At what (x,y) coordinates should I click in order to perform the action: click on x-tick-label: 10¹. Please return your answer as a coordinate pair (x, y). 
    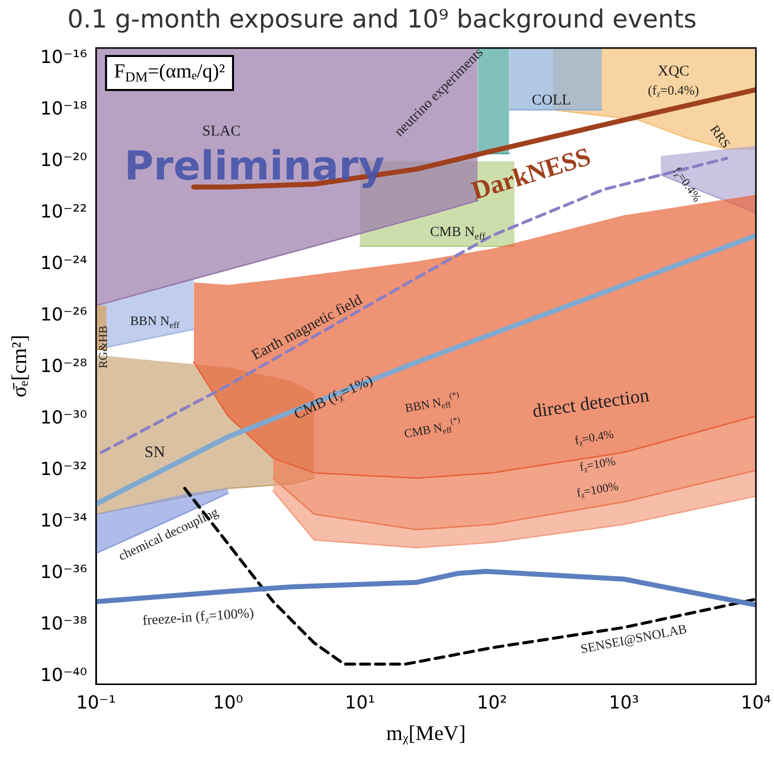
    Looking at the image, I should click on (360, 703).